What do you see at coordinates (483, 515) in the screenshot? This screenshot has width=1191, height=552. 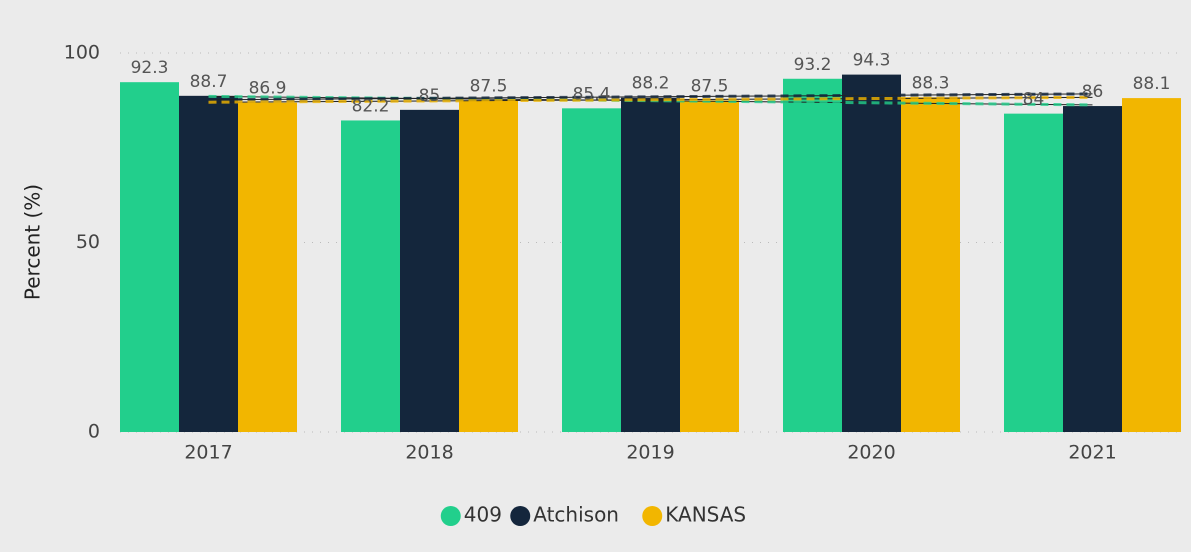 I see `legend-label: 409` at bounding box center [483, 515].